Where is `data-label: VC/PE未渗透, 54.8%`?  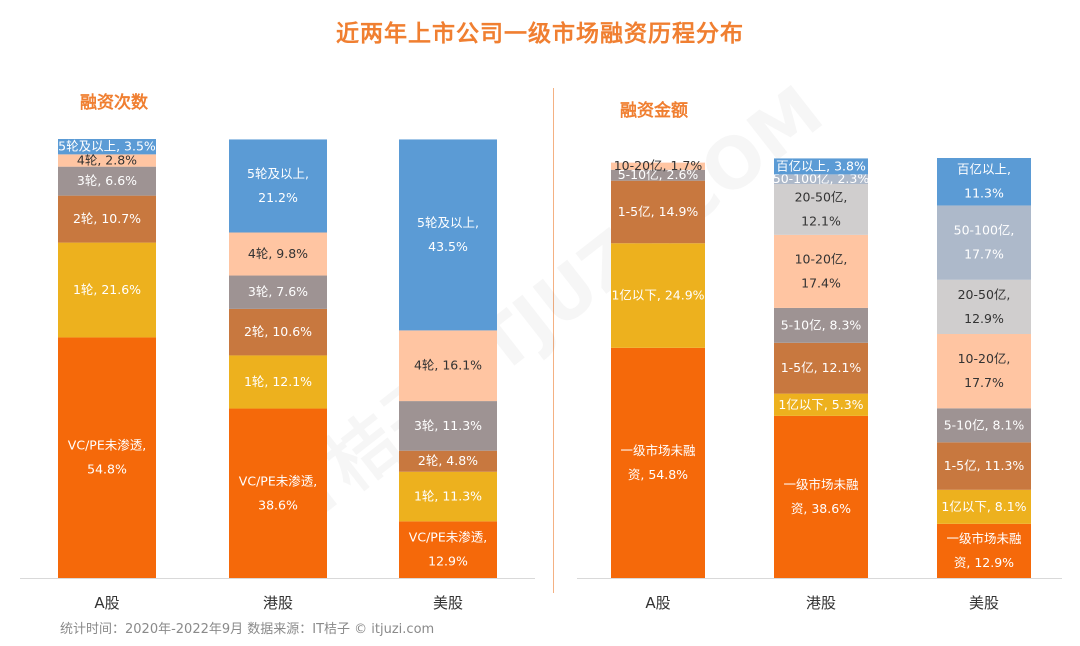 data-label: VC/PE未渗透, 54.8% is located at coordinates (107, 457).